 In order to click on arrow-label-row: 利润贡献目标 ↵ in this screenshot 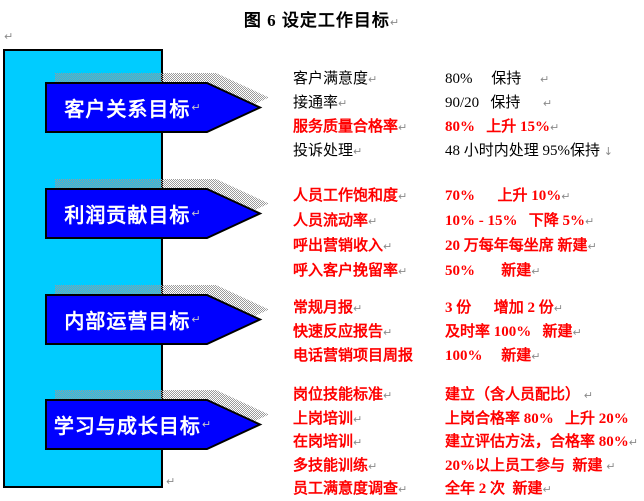, I will do `click(133, 213)`.